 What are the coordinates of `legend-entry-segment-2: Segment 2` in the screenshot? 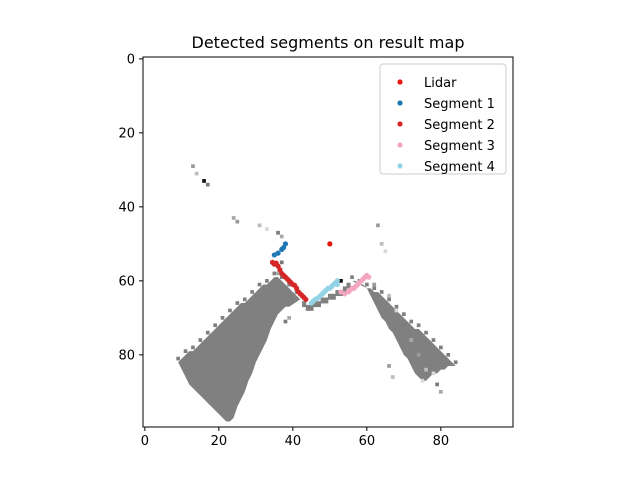 It's located at (446, 125).